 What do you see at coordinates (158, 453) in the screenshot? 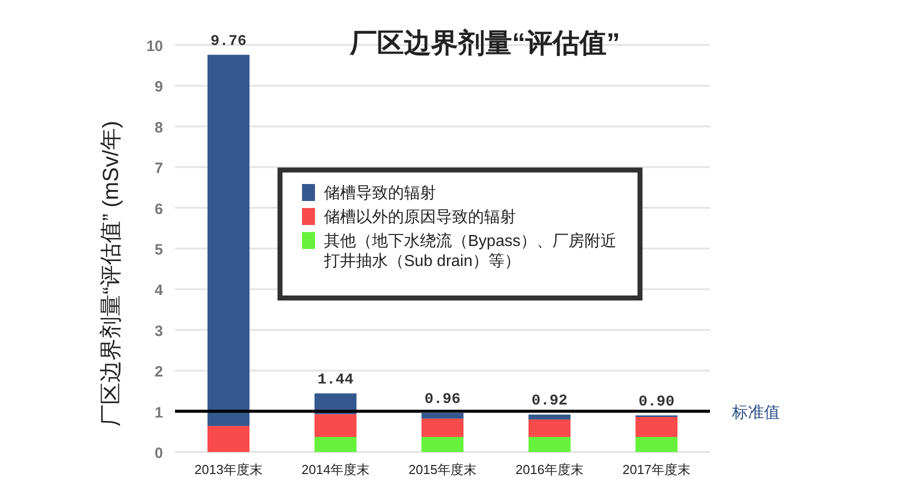
I see `y-tick-label: 0` at bounding box center [158, 453].